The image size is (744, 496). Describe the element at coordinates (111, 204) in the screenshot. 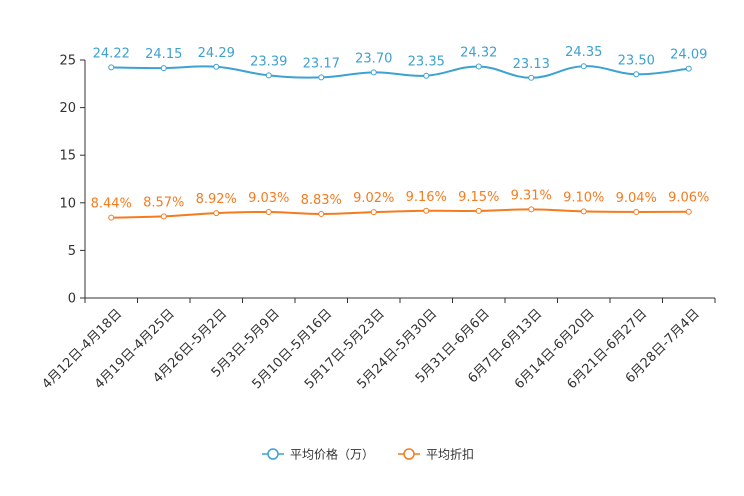

I see `data-label: 8.44%` at that location.